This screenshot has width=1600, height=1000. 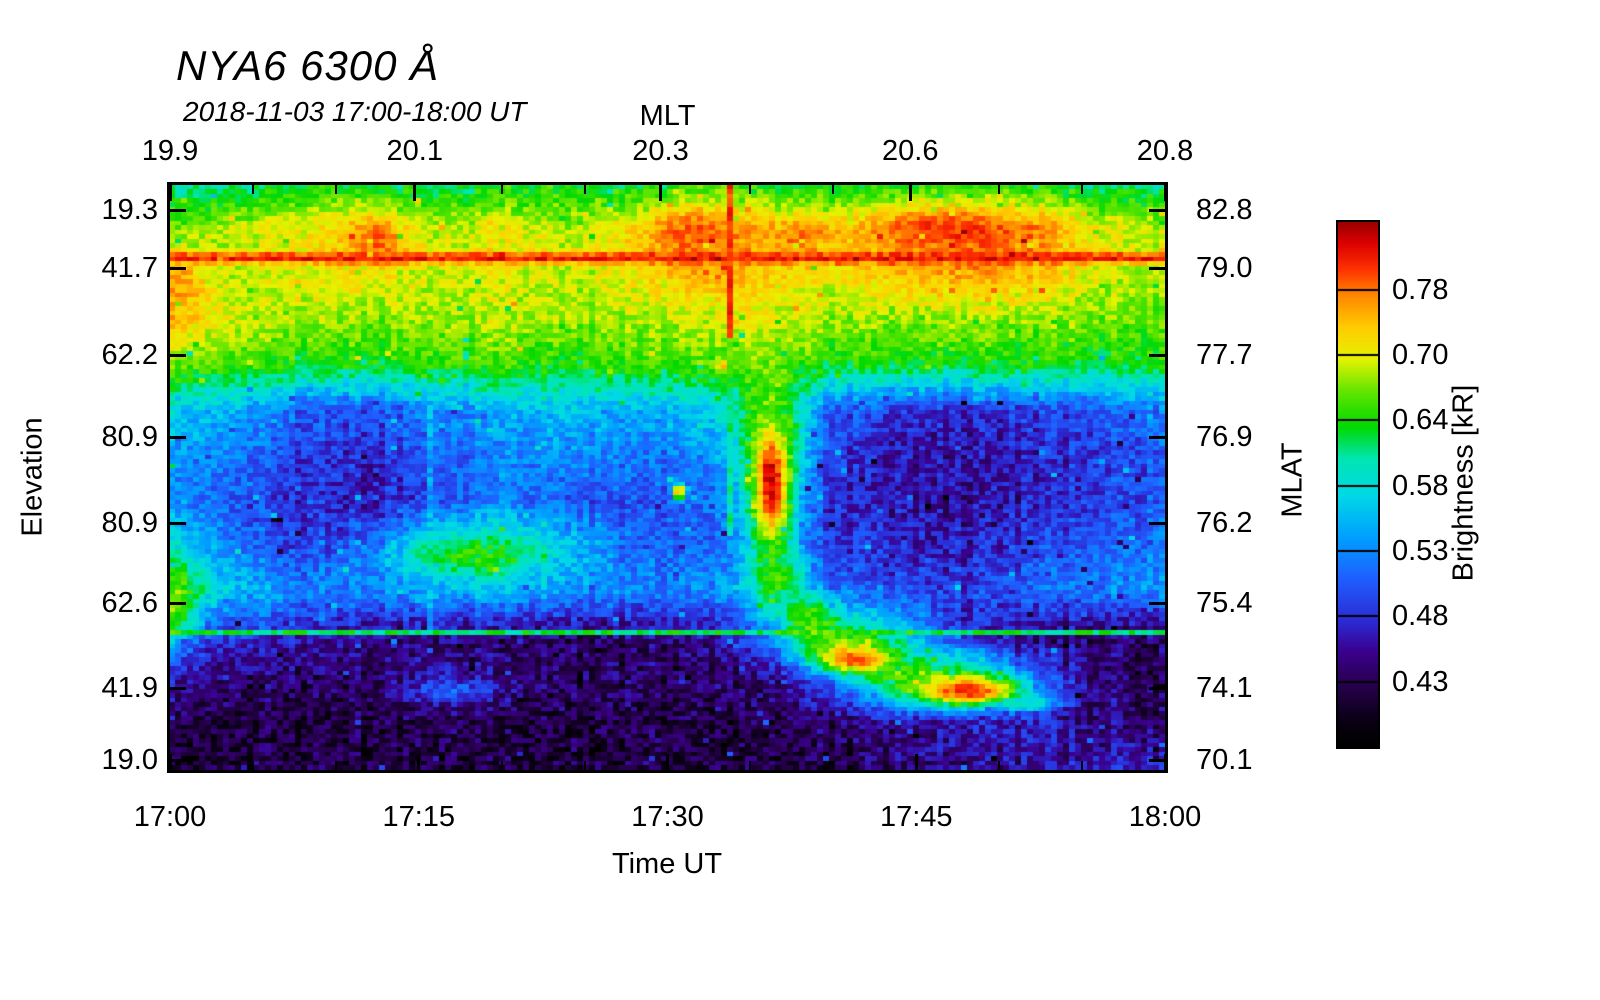 I want to click on plot-title: NYA6 6300 Å, so click(x=308, y=65).